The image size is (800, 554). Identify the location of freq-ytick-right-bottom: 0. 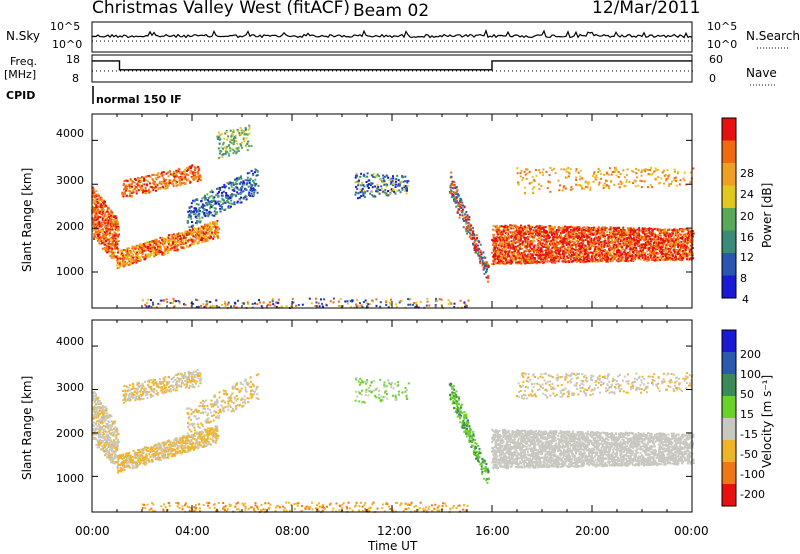
(712, 78).